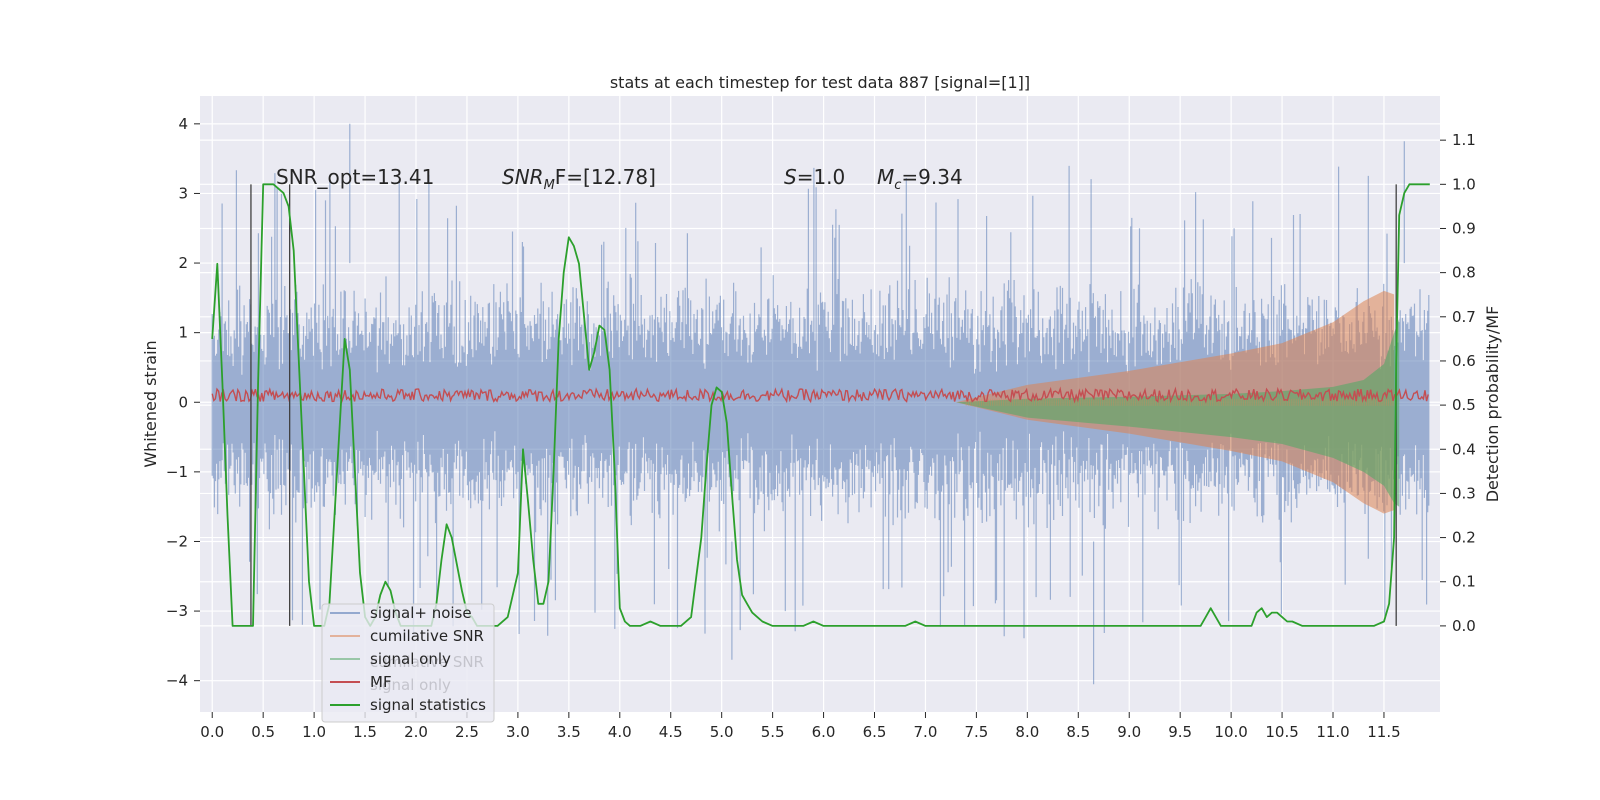 This screenshot has height=800, width=1600. What do you see at coordinates (428, 705) in the screenshot?
I see `legend-label: signal statistics` at bounding box center [428, 705].